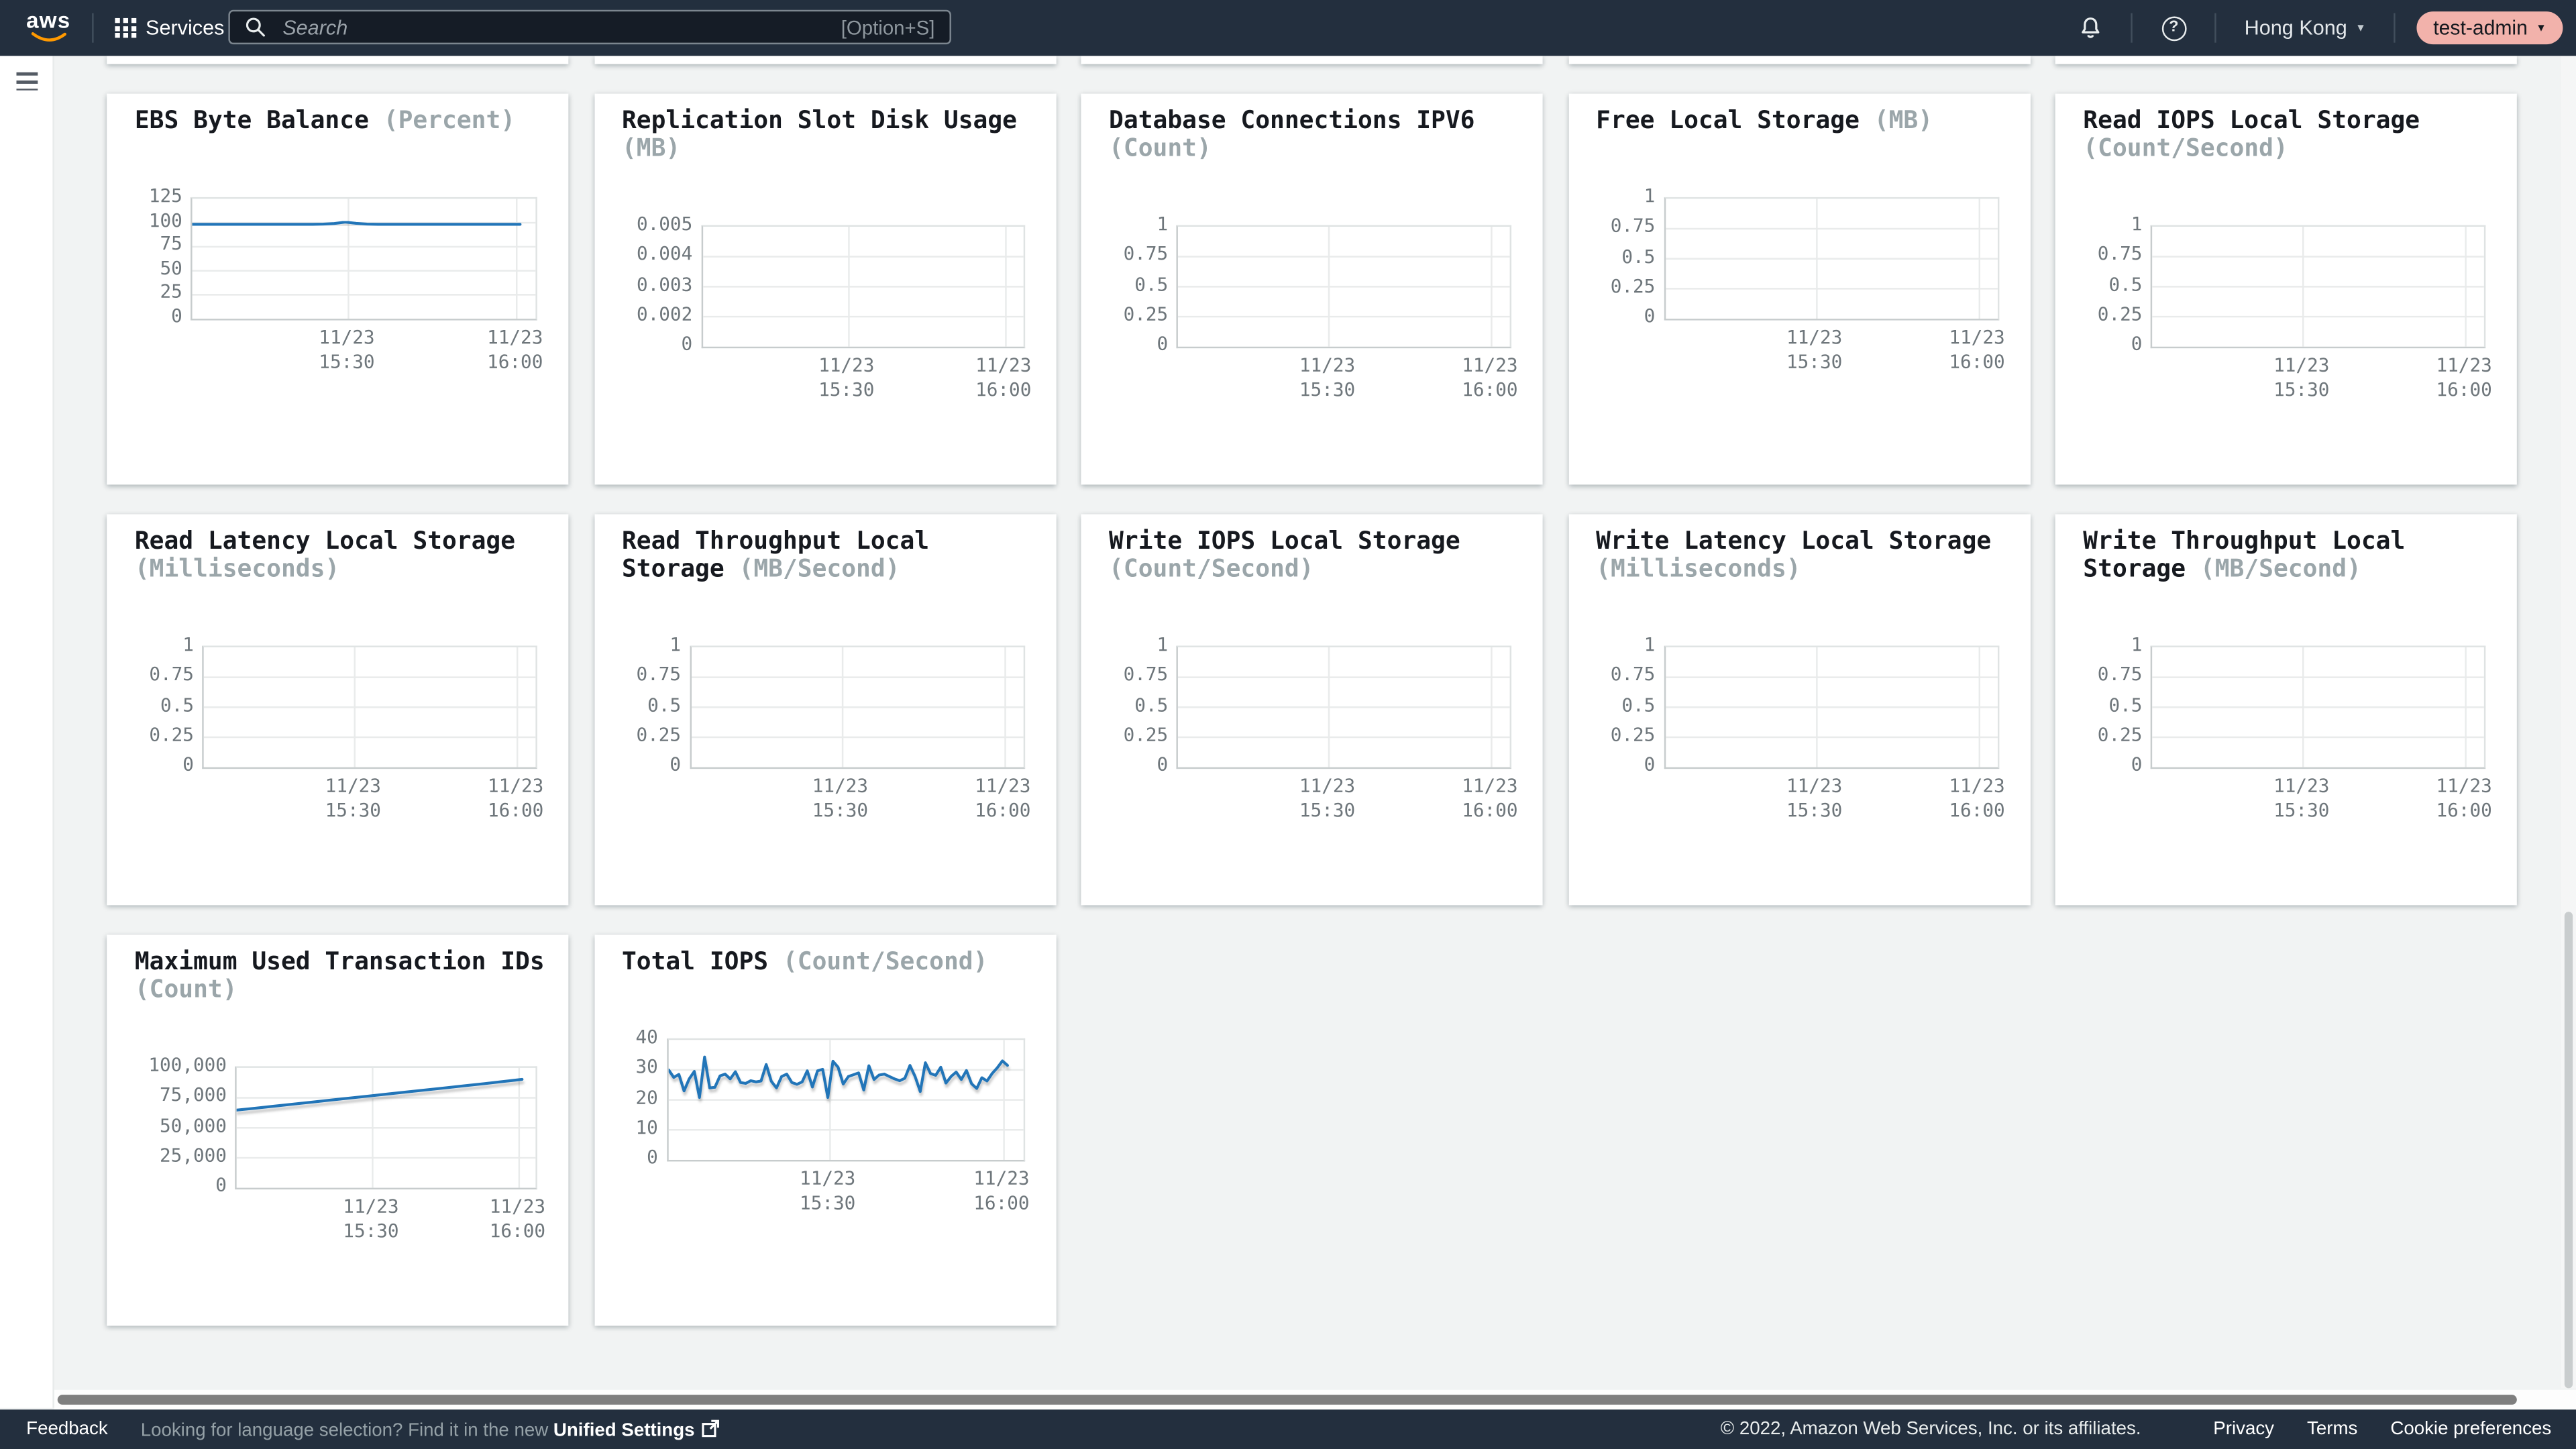  Describe the element at coordinates (2295, 28) in the screenshot. I see `region-label: Hong Kong` at that location.